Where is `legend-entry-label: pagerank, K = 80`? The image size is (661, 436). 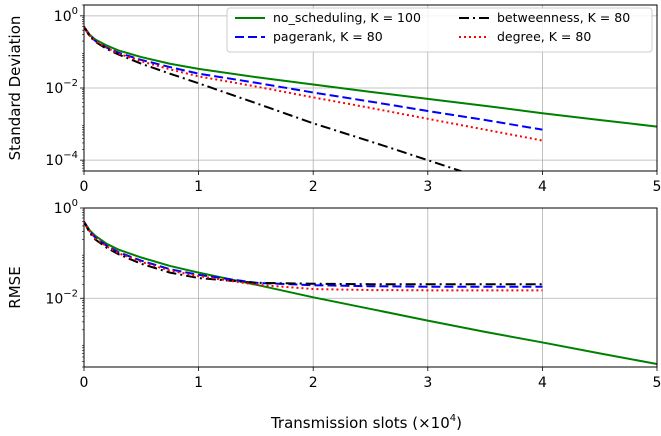 legend-entry-label: pagerank, K = 80 is located at coordinates (328, 36).